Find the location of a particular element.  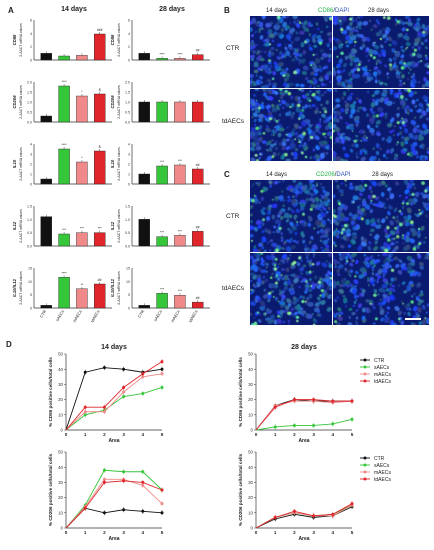

bar-ylabel-group: IL10/IL12 2-ΔΔCT mRNA values is located at coordinates (115, 288).